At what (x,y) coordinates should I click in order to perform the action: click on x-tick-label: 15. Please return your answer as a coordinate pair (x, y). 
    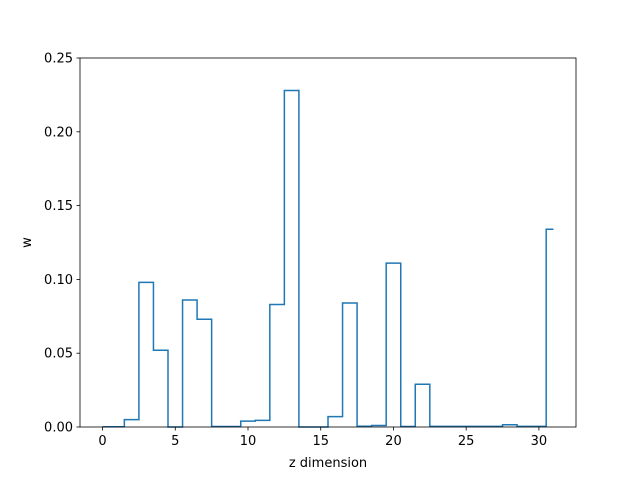
    Looking at the image, I should click on (320, 441).